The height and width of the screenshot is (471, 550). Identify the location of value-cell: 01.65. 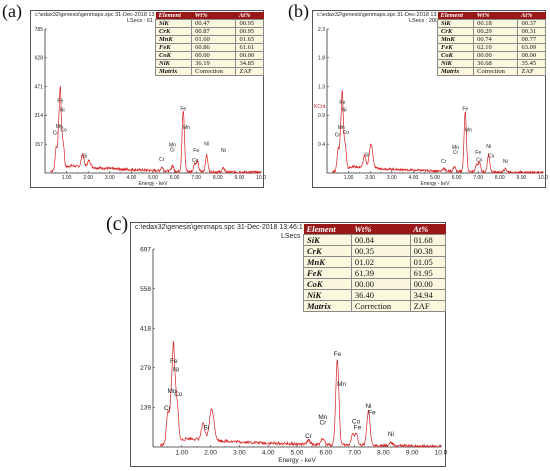
(249, 39).